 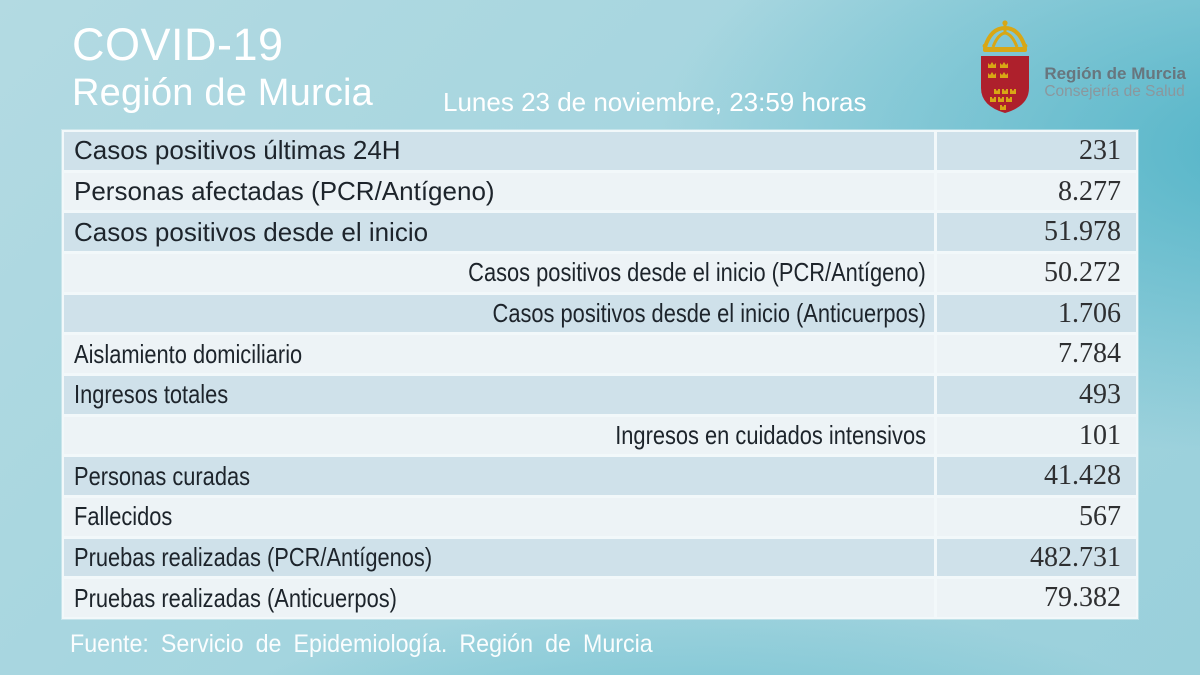 I want to click on row-label-text: Pruebas realizadas (Anticuerpos), so click(x=235, y=597).